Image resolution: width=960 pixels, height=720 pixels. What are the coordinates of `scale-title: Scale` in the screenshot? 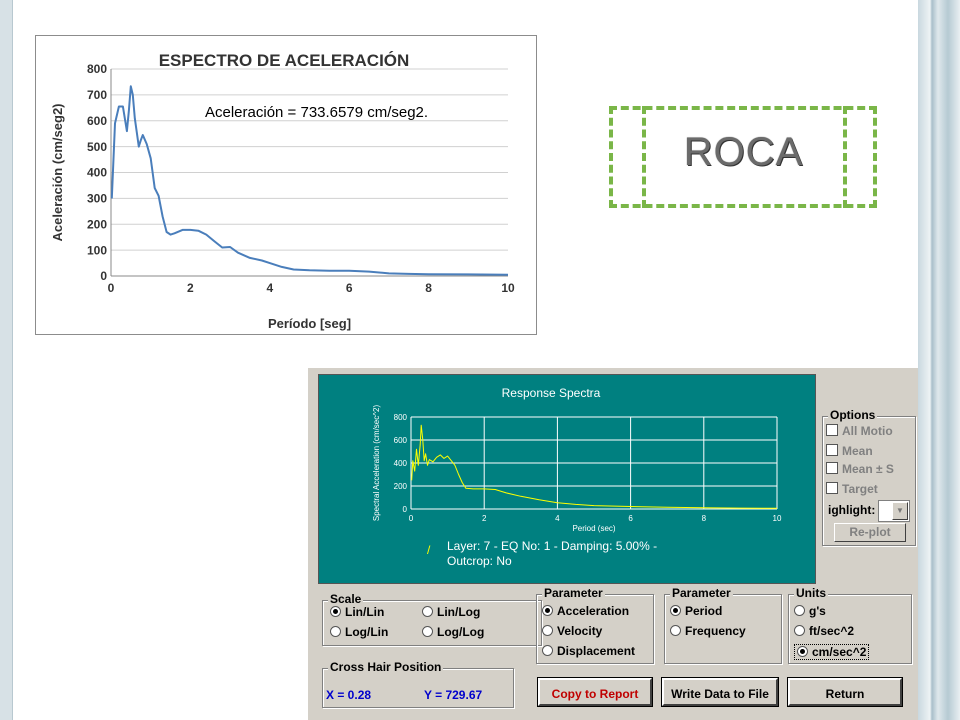 It's located at (346, 599).